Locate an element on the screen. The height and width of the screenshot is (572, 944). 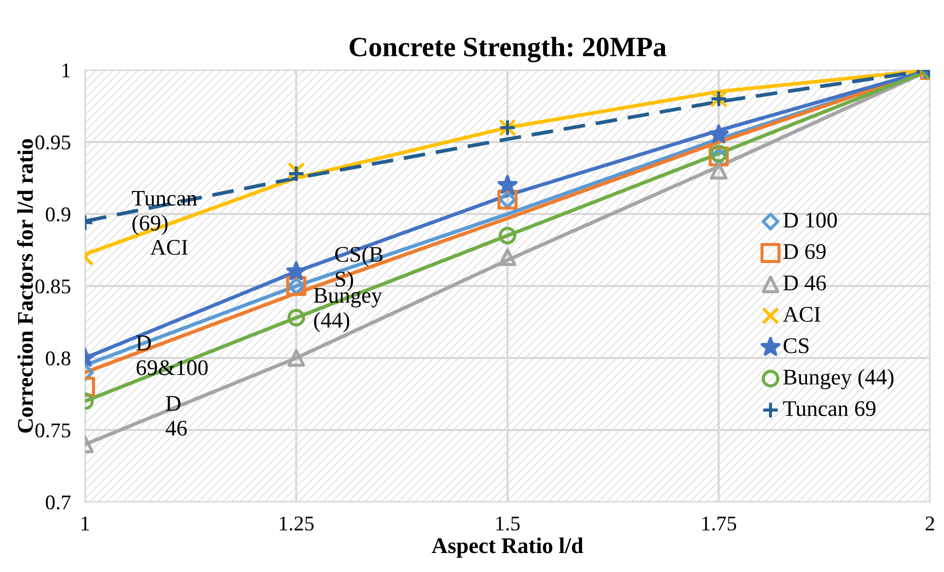
y-axis-title: Correction Factors for l/d ratio is located at coordinates (25, 286).